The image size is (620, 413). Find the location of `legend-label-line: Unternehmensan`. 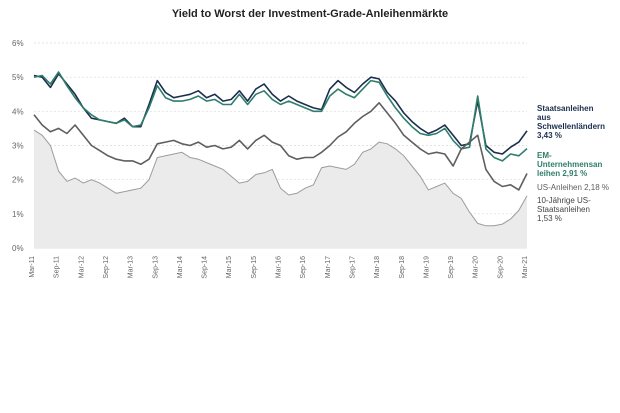

legend-label-line: Unternehmensan is located at coordinates (570, 164).